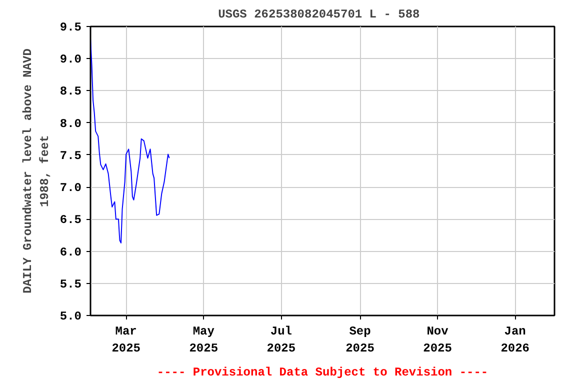  I want to click on x-tick-label: Mar 2025, so click(126, 340).